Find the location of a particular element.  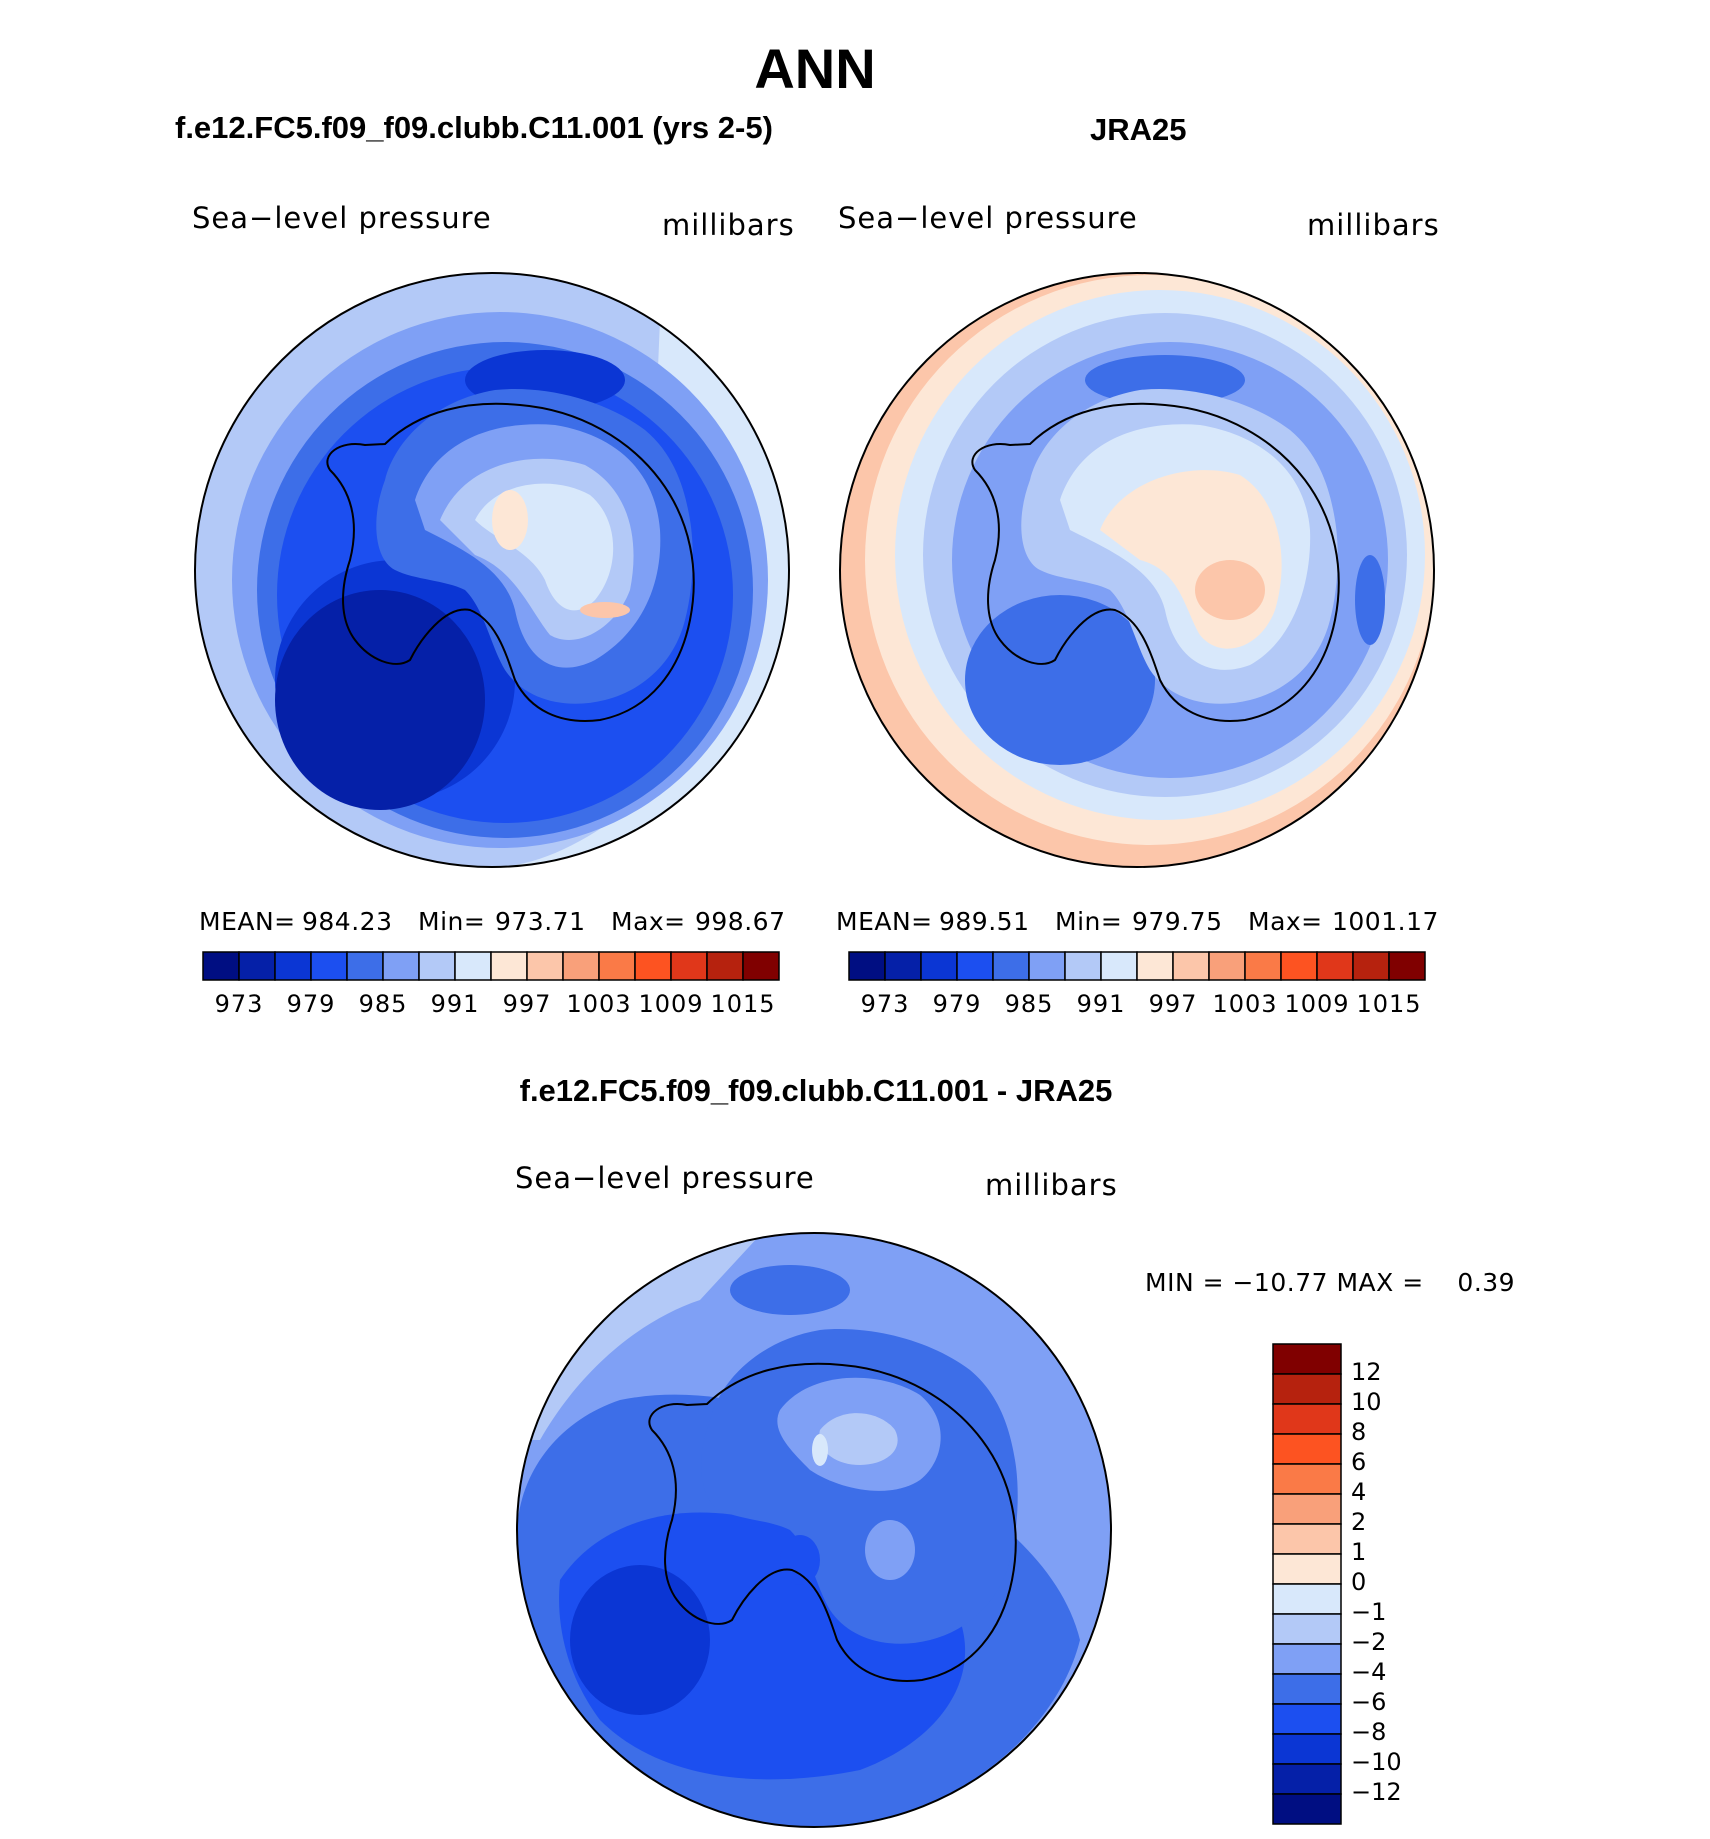

model-colorbar-tick-label: 973 is located at coordinates (239, 1004).